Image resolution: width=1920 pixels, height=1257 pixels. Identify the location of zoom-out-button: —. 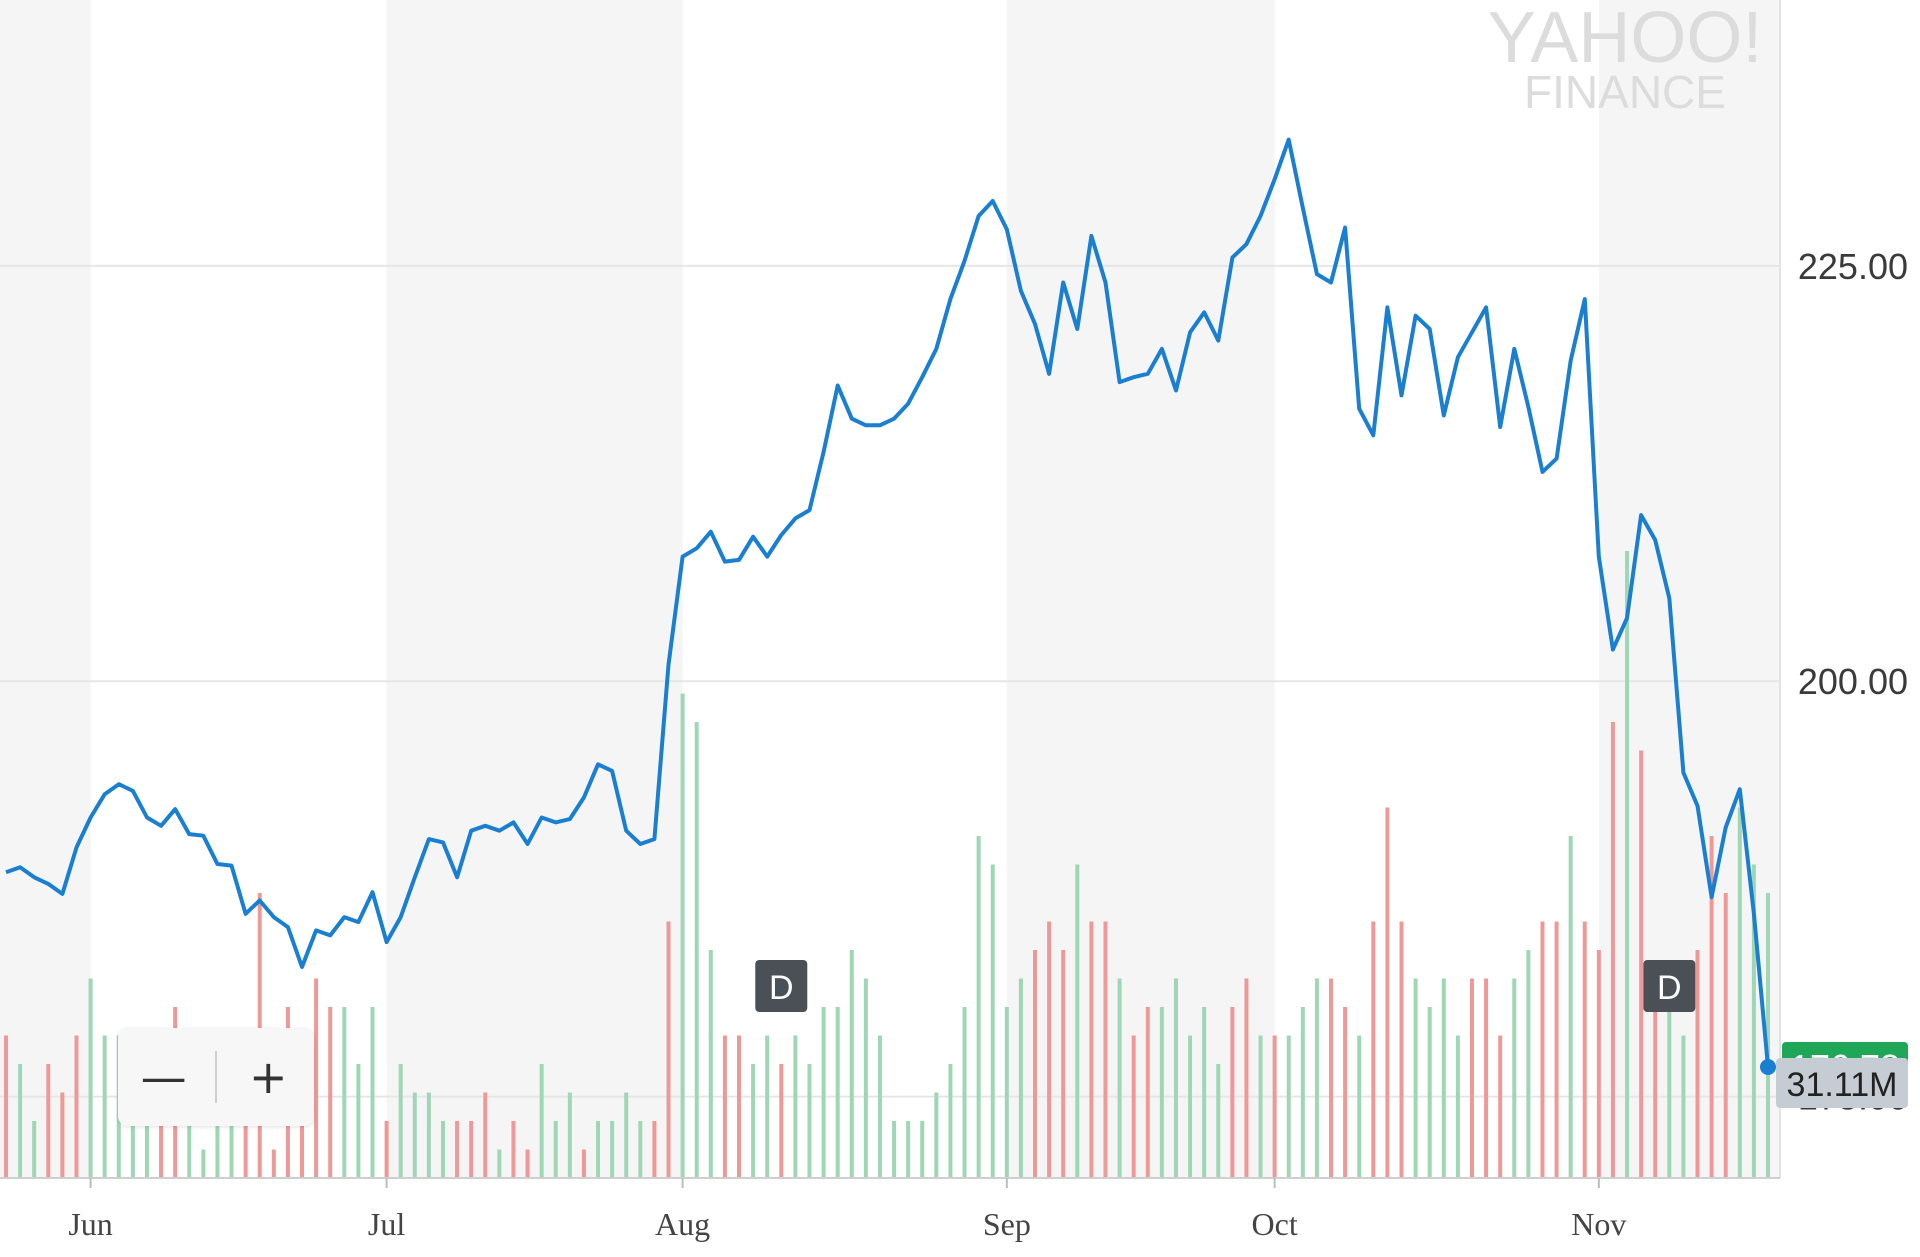
(163, 1077).